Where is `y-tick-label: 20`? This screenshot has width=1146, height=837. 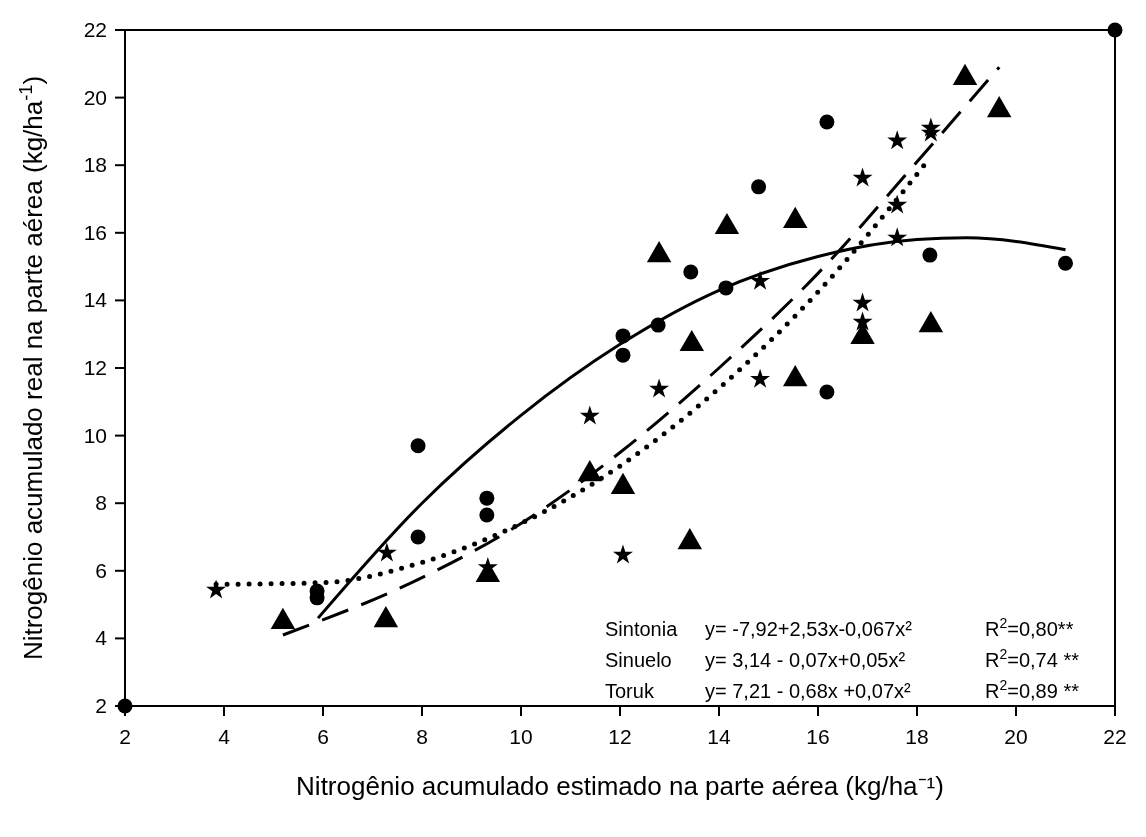 y-tick-label: 20 is located at coordinates (95, 97).